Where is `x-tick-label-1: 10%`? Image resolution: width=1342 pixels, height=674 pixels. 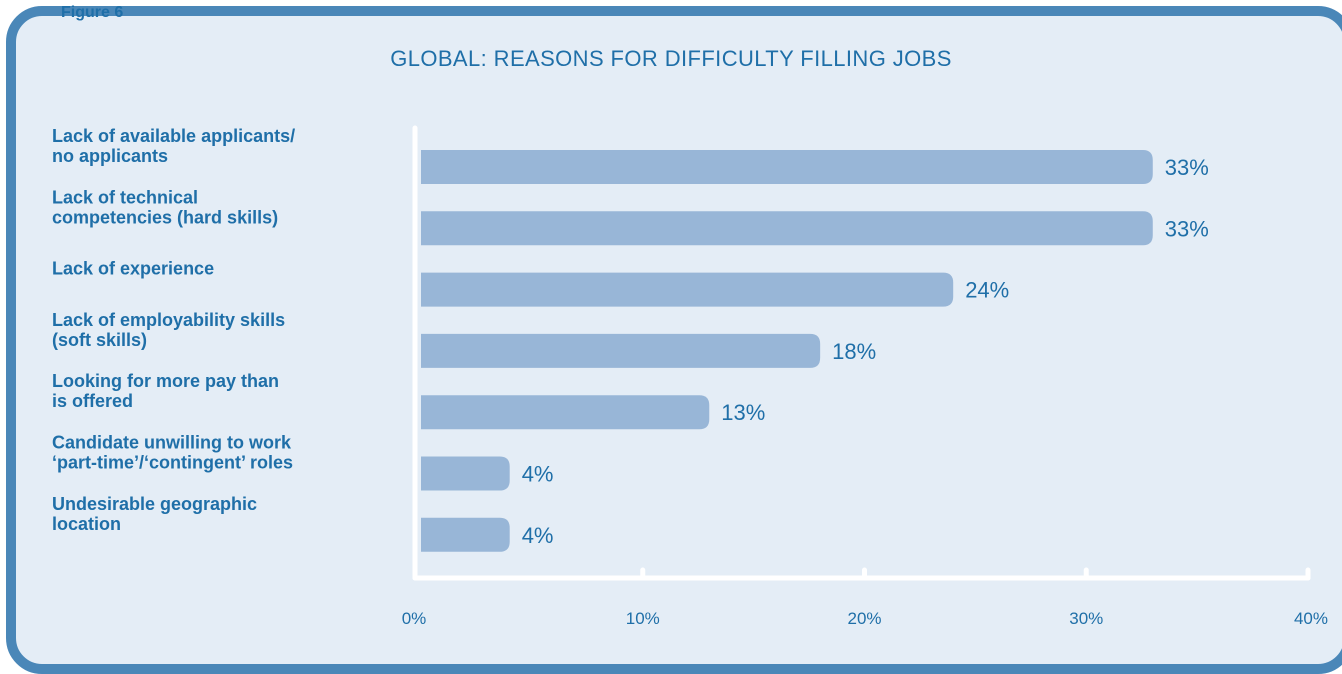
x-tick-label-1: 10% is located at coordinates (643, 618).